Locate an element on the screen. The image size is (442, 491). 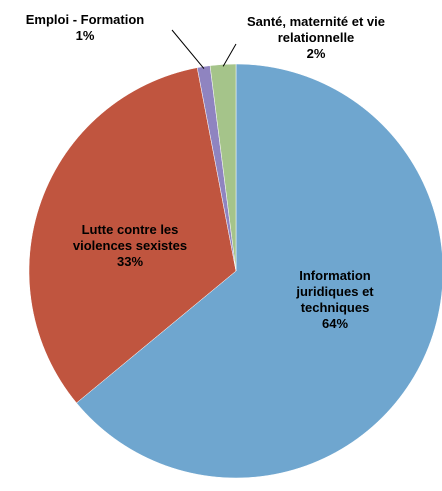
slice-label: Lutte contre les violences sexistes 33% is located at coordinates (130, 246).